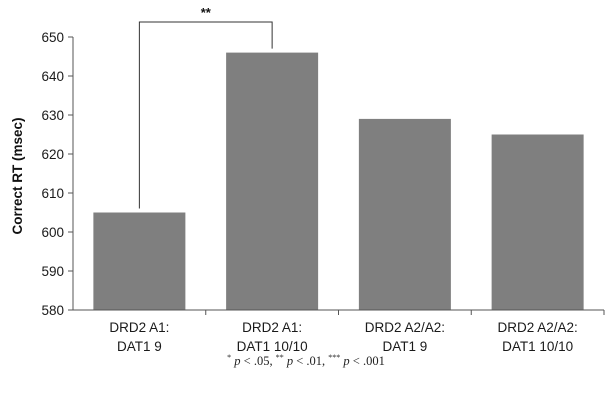  Describe the element at coordinates (52, 37) in the screenshot. I see `y-tick-label: 650` at that location.